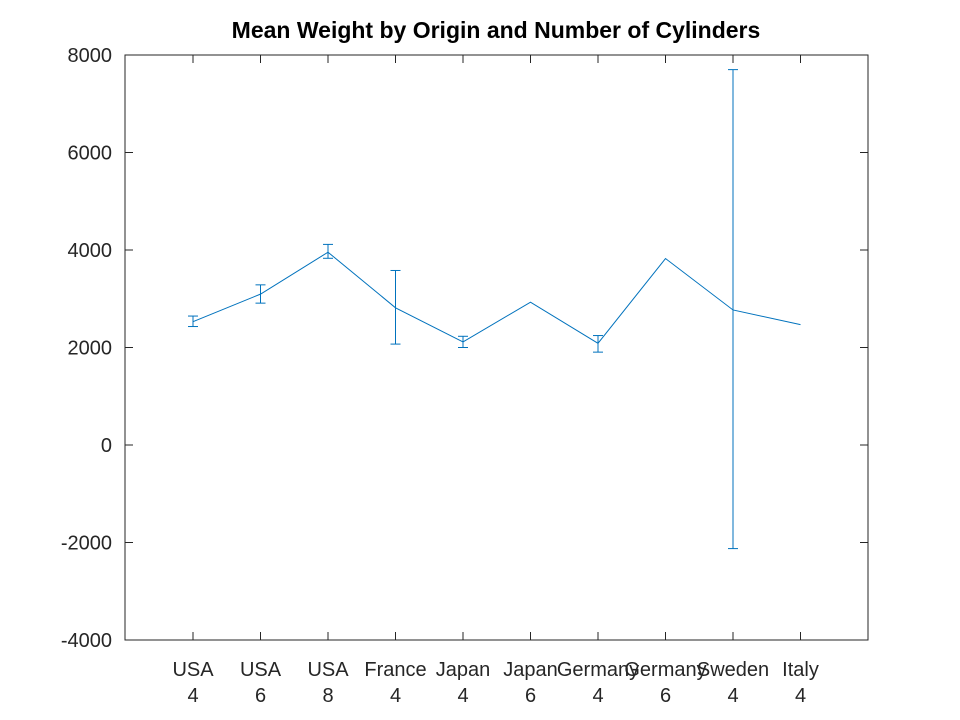  What do you see at coordinates (86, 544) in the screenshot?
I see `y-tick-label: -2000` at bounding box center [86, 544].